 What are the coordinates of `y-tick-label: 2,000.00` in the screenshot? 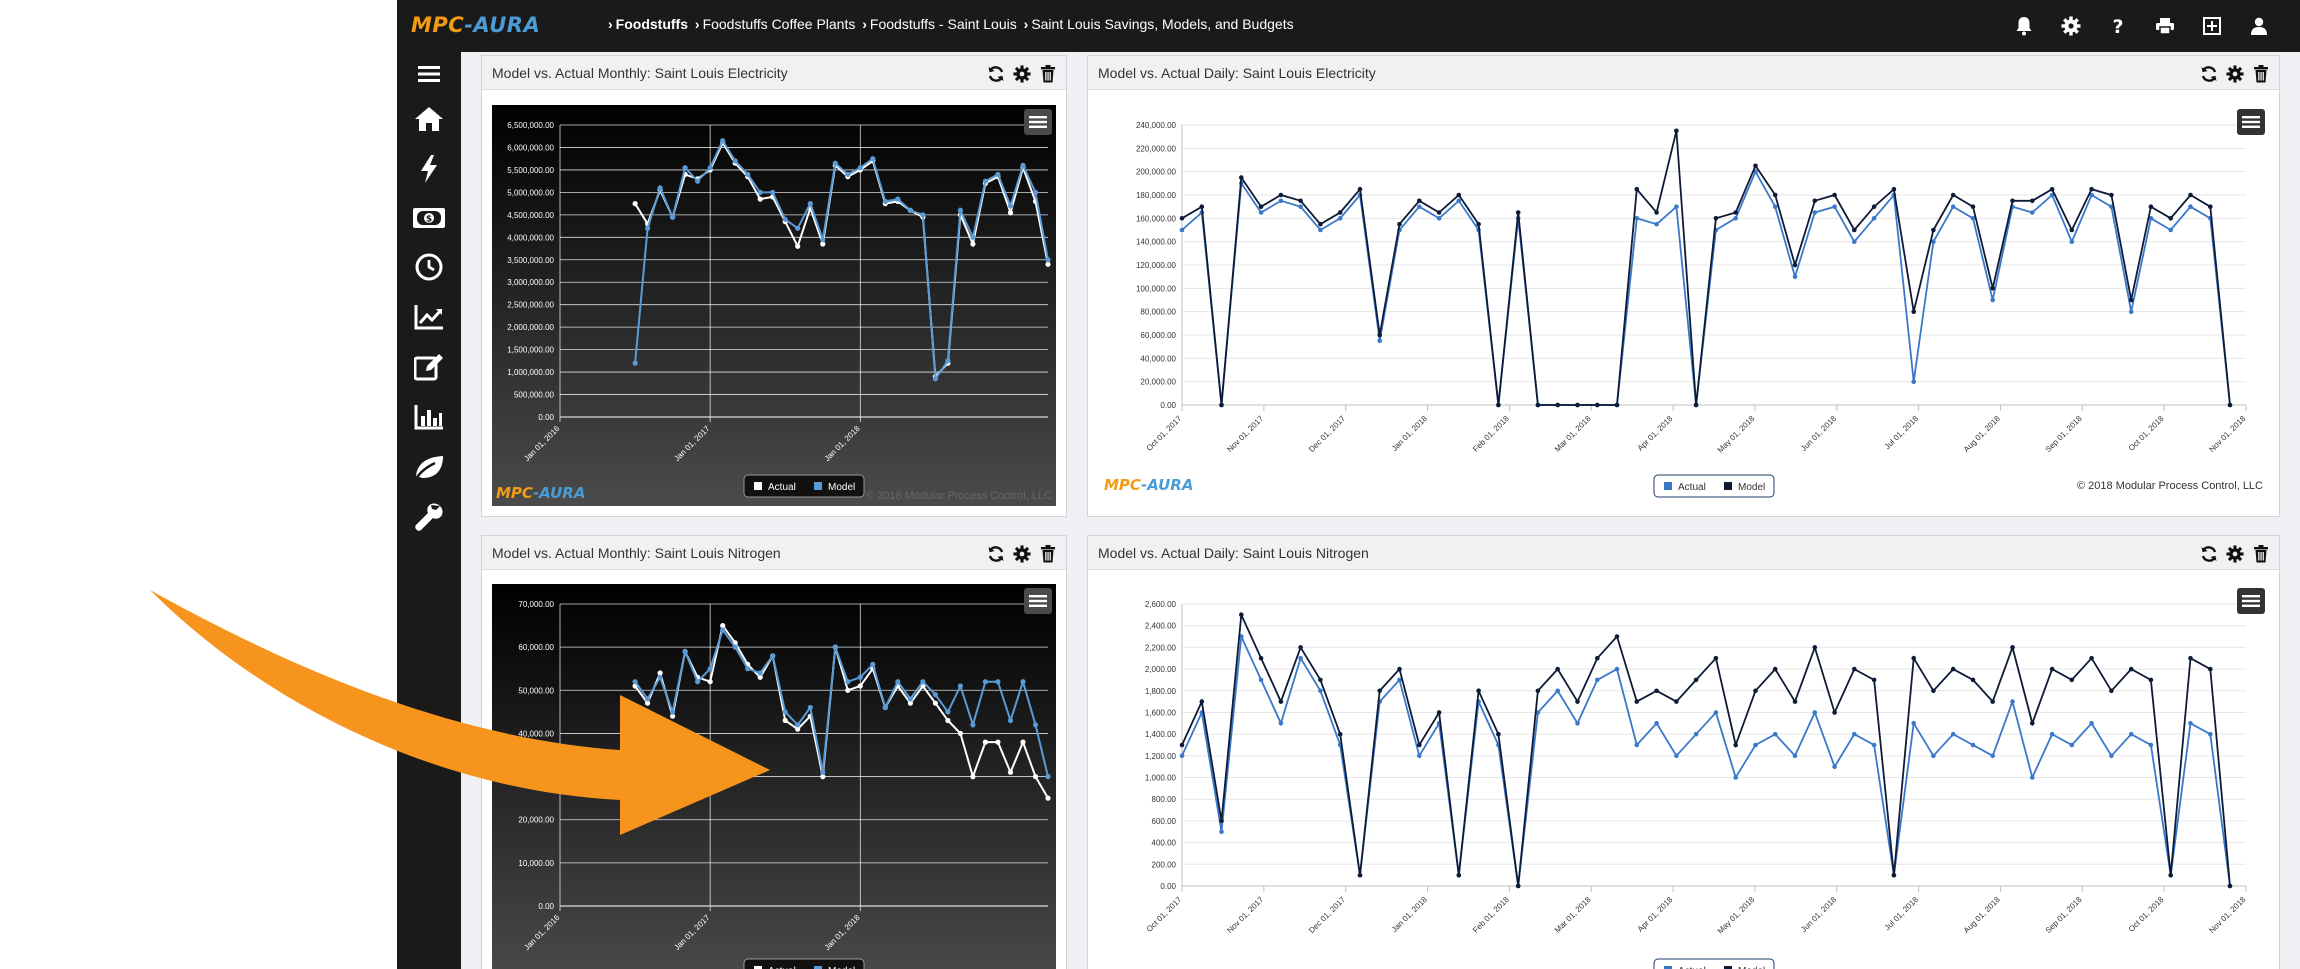 It's located at (1161, 669).